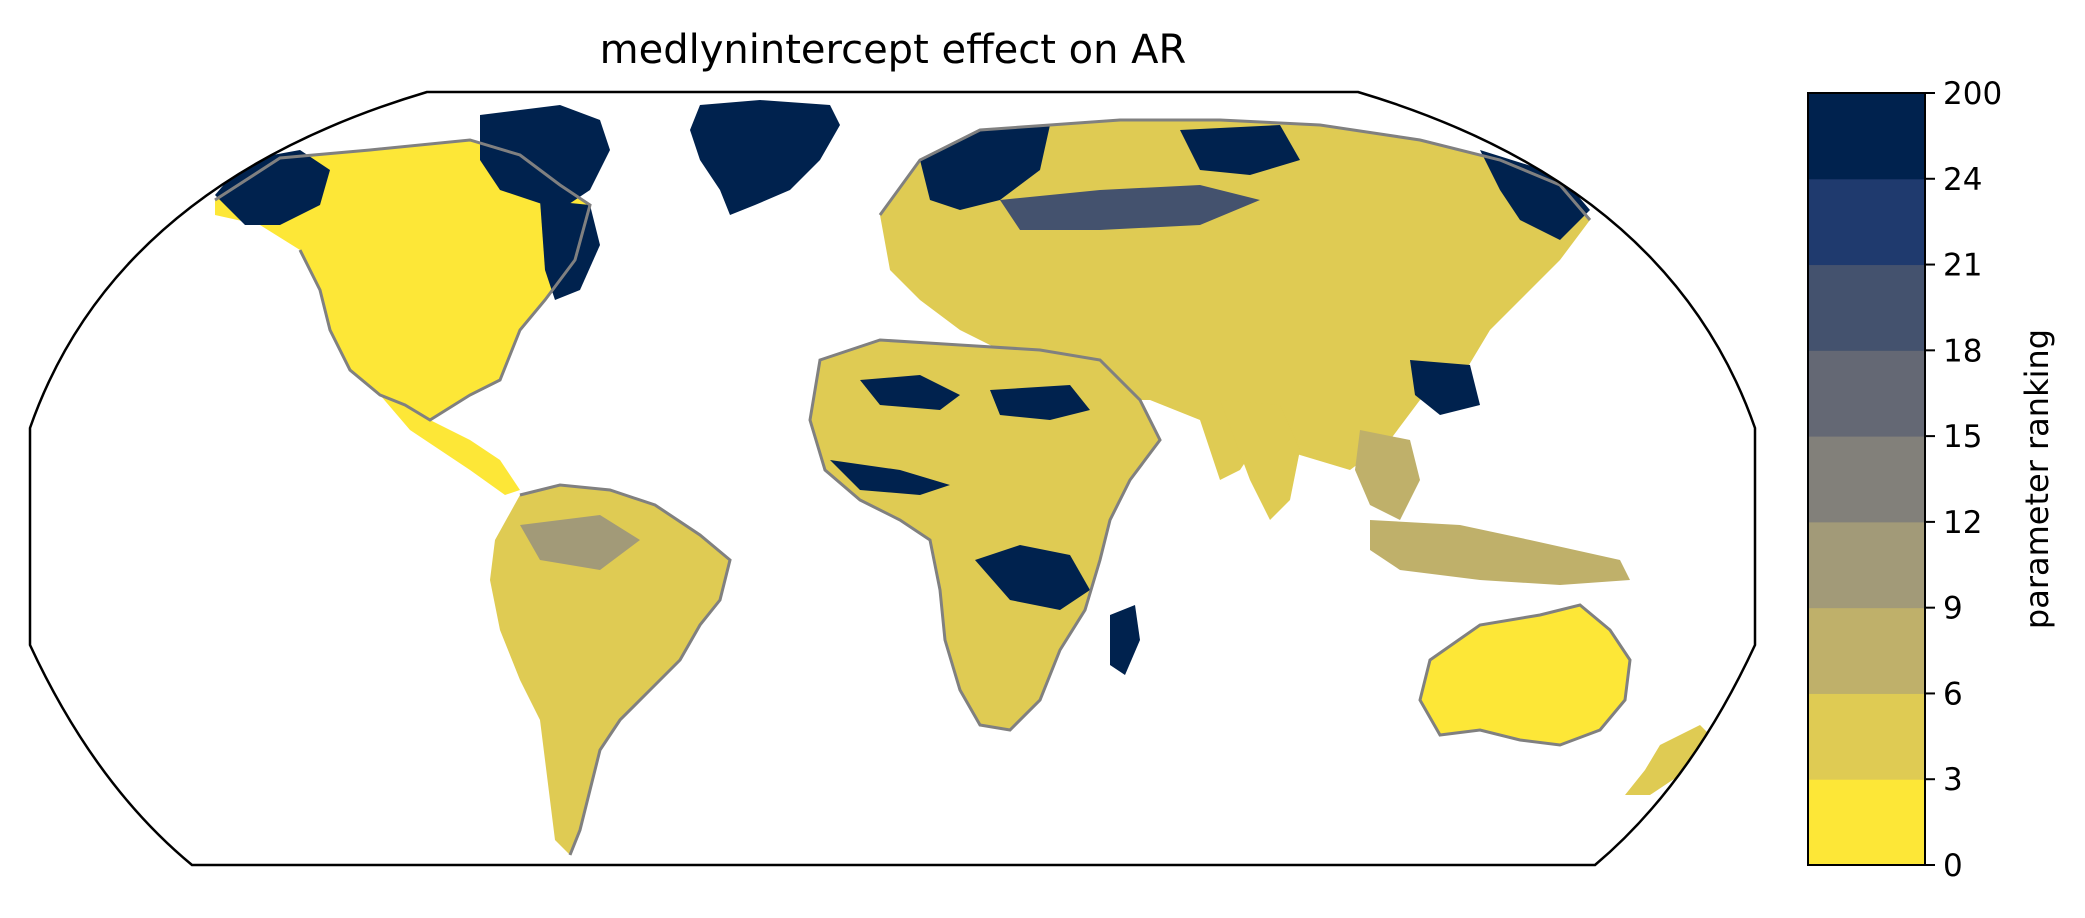  I want to click on south-america-land, so click(610, 670).